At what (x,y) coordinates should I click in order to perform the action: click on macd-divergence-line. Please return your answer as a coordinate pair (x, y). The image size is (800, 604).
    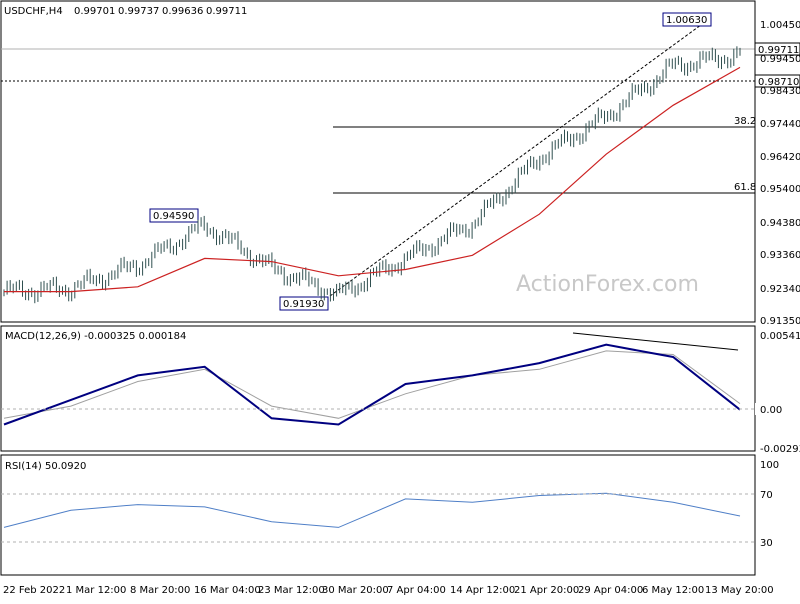
    Looking at the image, I should click on (655, 341).